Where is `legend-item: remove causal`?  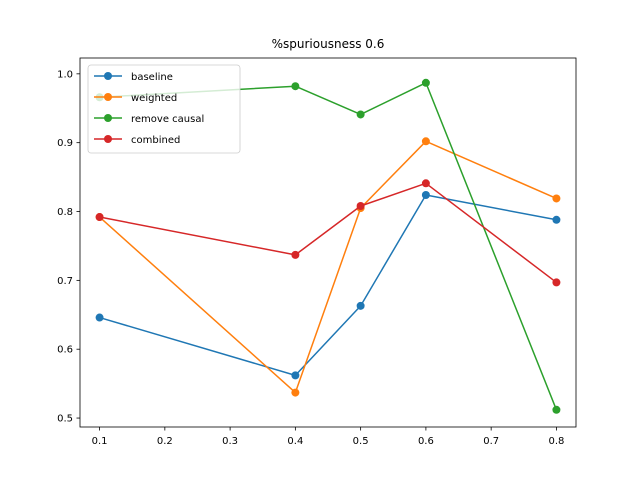 legend-item: remove causal is located at coordinates (149, 119).